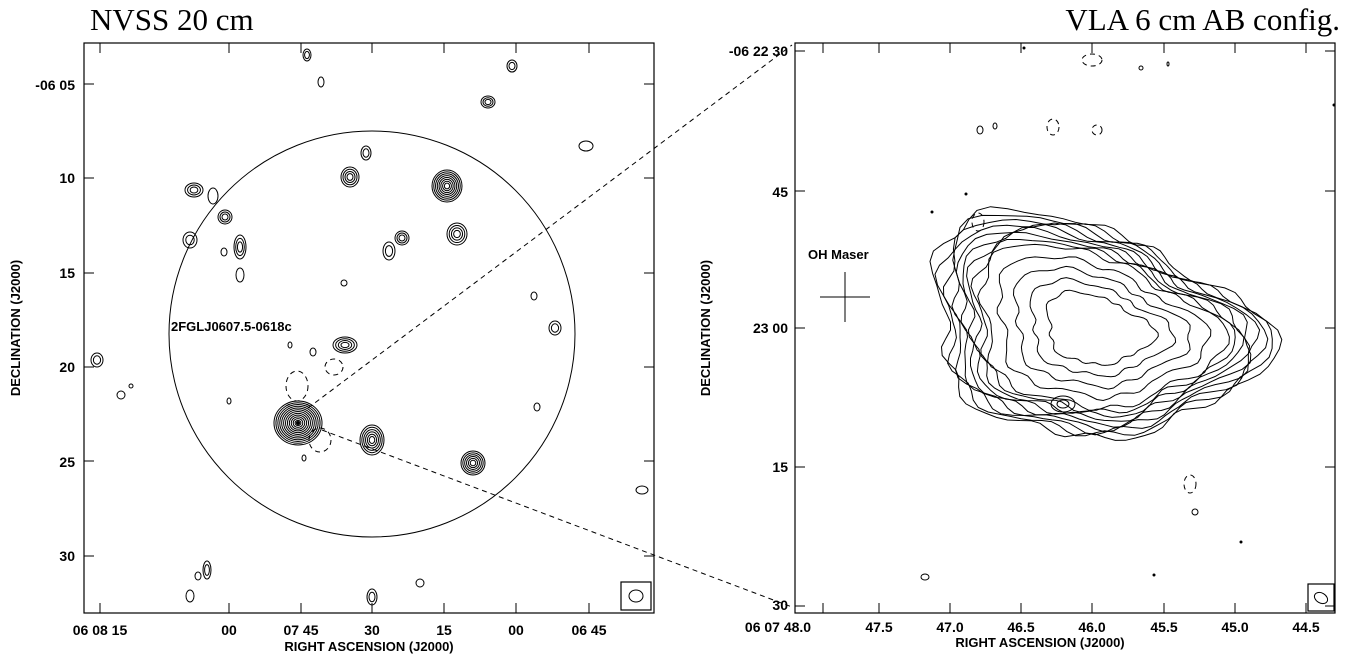  What do you see at coordinates (516, 630) in the screenshot?
I see `left-x-tick-5: 00` at bounding box center [516, 630].